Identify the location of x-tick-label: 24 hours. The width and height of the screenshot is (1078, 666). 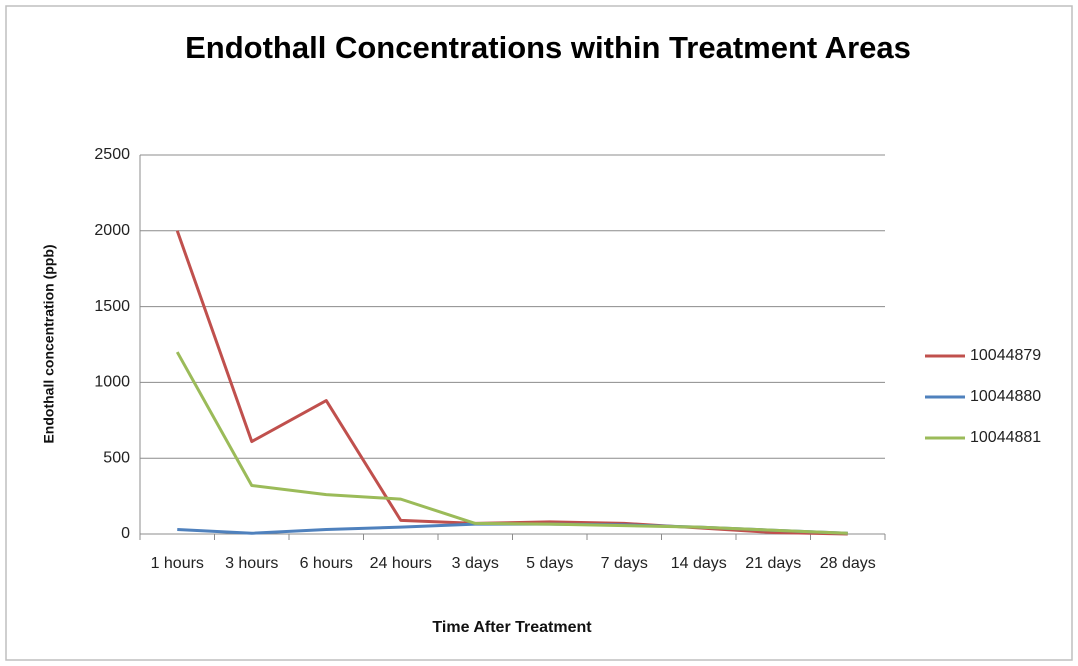
(401, 563).